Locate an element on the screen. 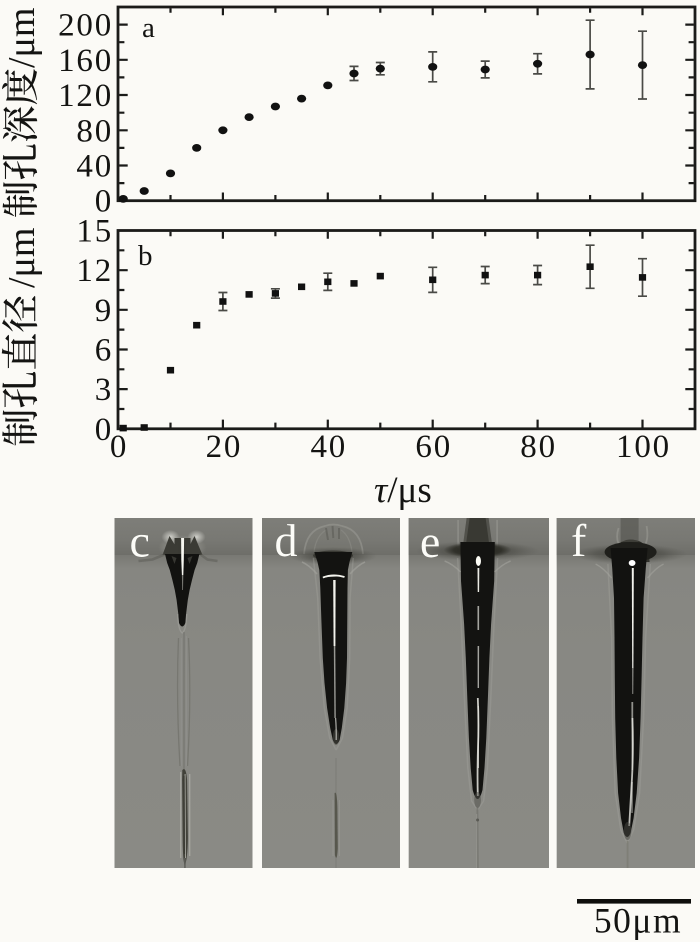 The height and width of the screenshot is (942, 700). svg-text: 100 is located at coordinates (643, 447).